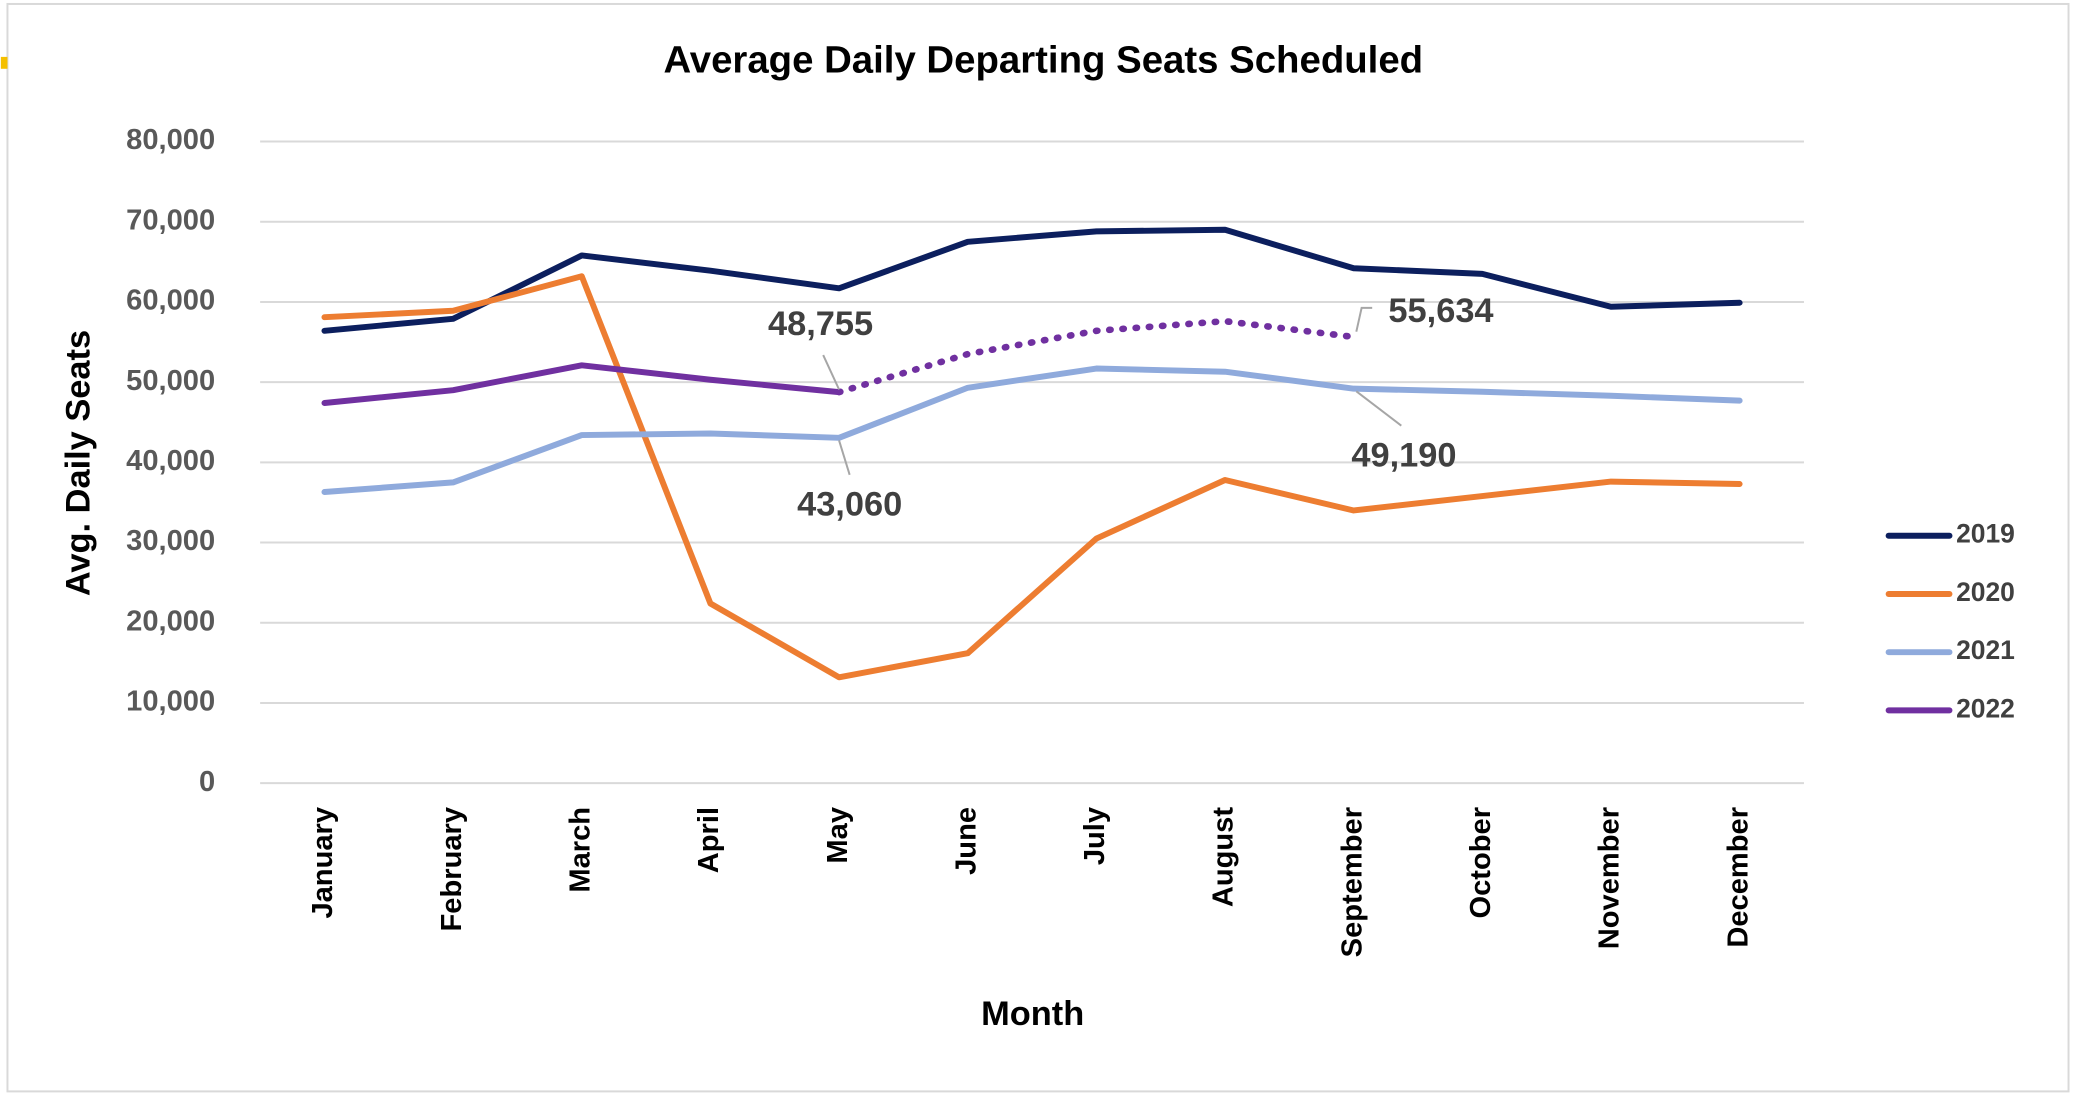  I want to click on x-tick-label: January, so click(323, 862).